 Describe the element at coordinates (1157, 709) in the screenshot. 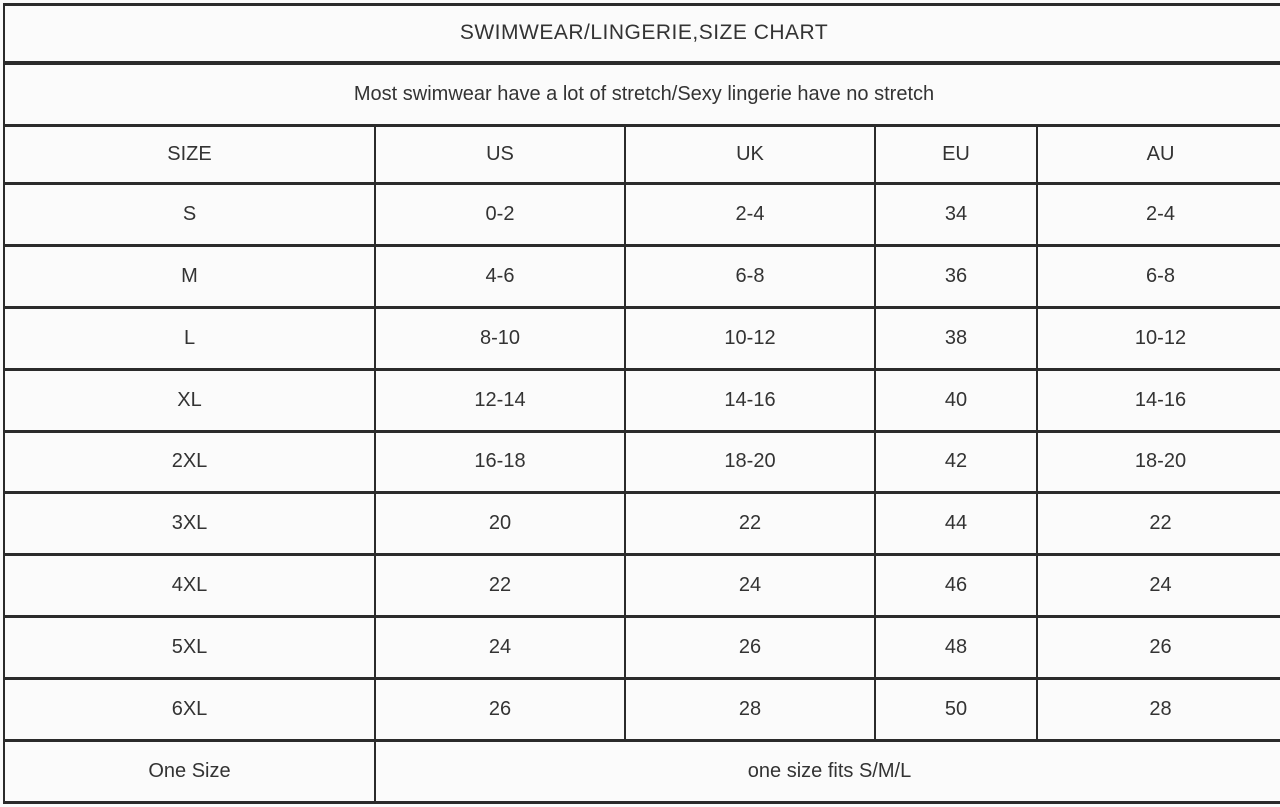

I see `au-cell: 28` at that location.